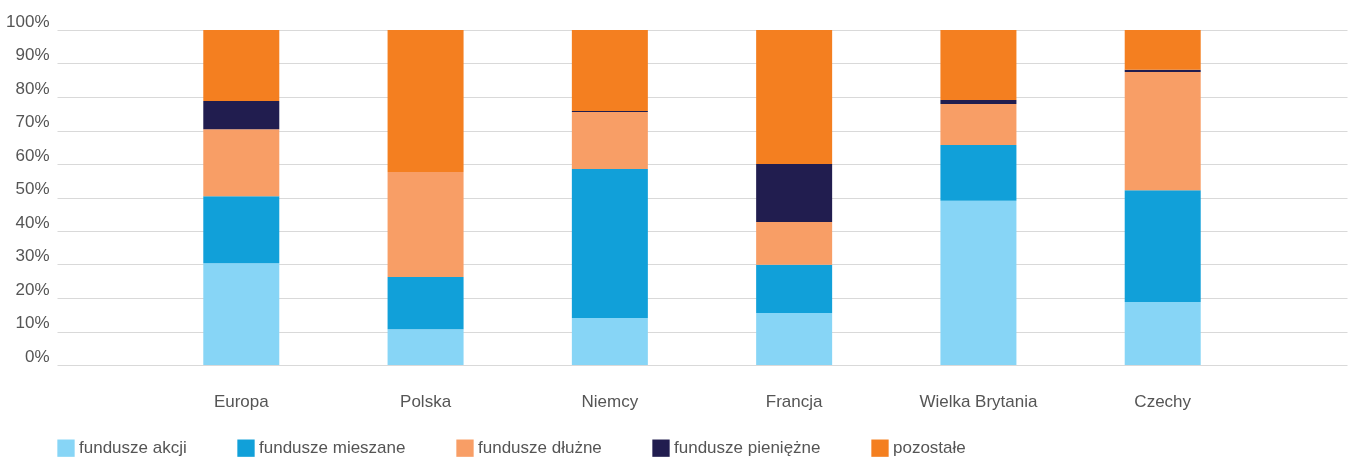 This screenshot has width=1364, height=461. Describe the element at coordinates (540, 448) in the screenshot. I see `legend-label: fundusze dłużne` at that location.